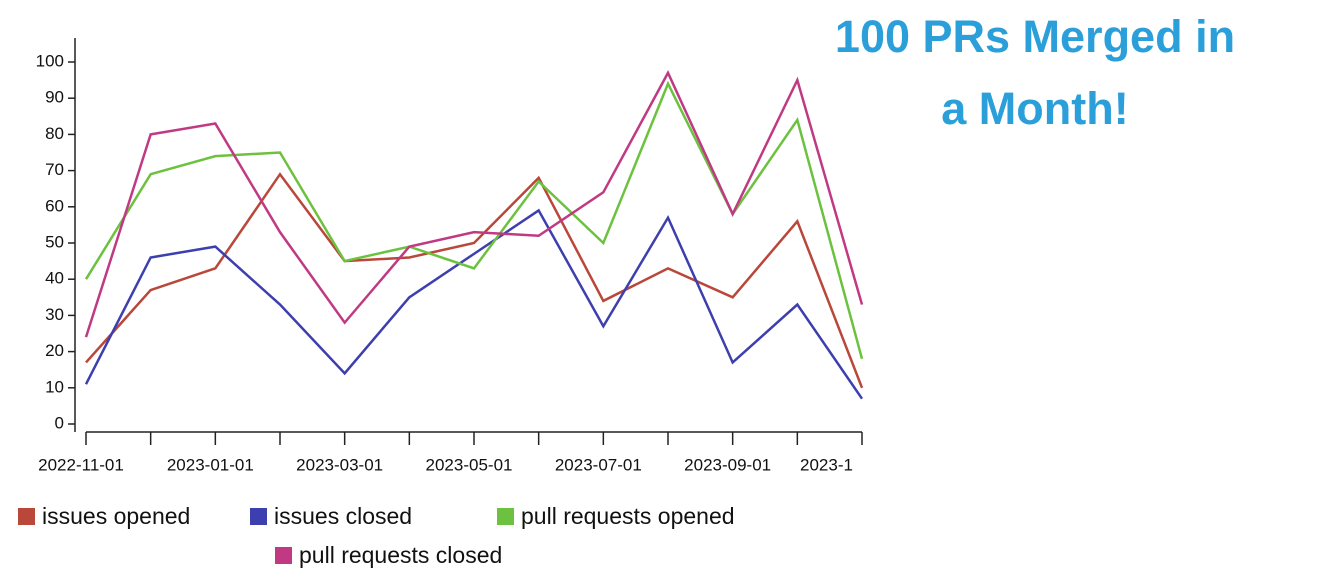 The height and width of the screenshot is (579, 1337). What do you see at coordinates (400, 555) in the screenshot?
I see `legend-label: pull requests closed` at bounding box center [400, 555].